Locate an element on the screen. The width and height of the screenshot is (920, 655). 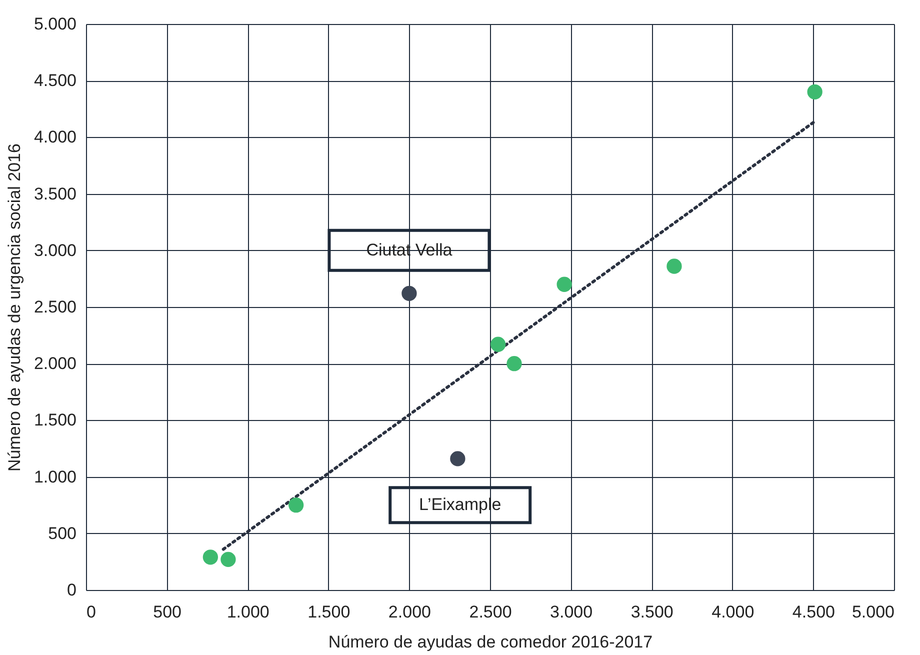
x-tick-label: 1.500 is located at coordinates (329, 612).